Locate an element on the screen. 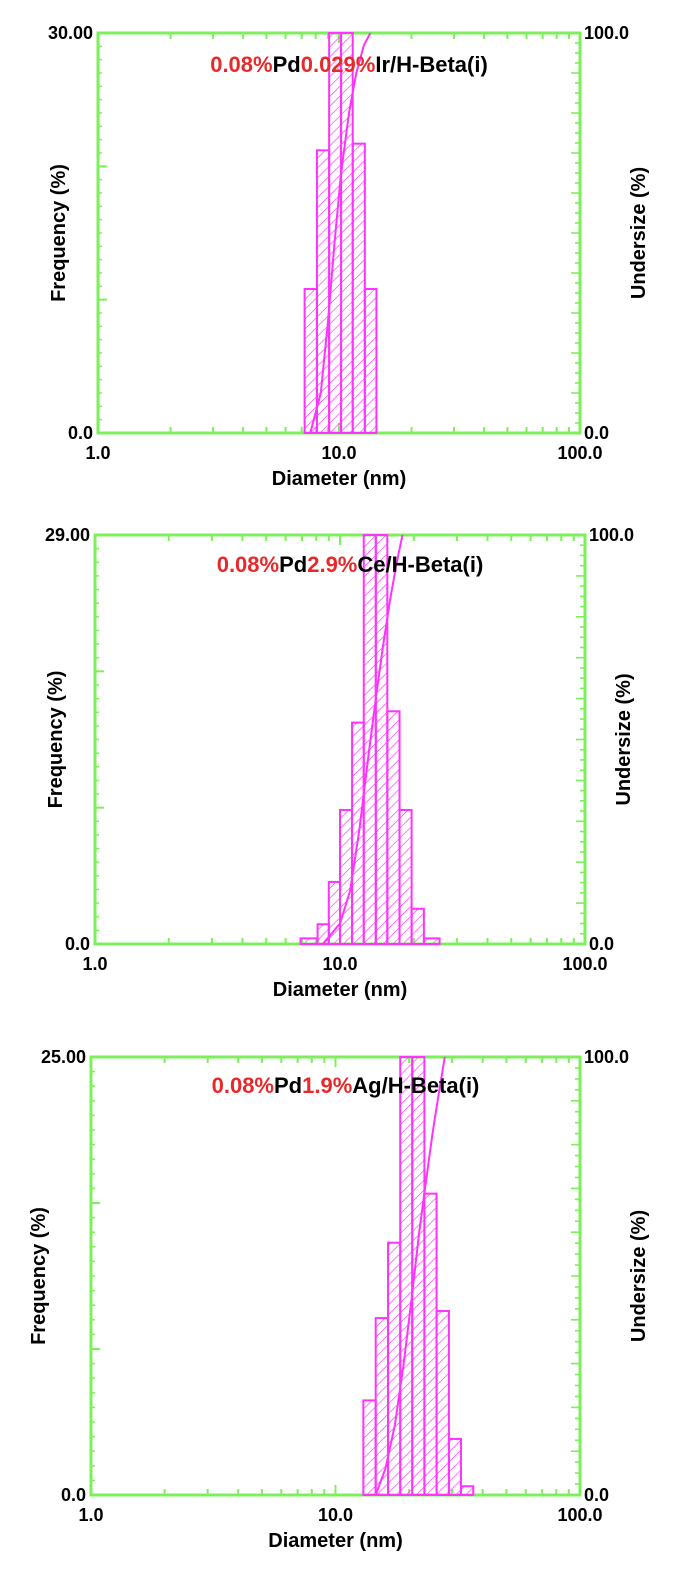 This screenshot has height=1589, width=692. chart-title-part: Ag/H-Beta(i) is located at coordinates (415, 1085).